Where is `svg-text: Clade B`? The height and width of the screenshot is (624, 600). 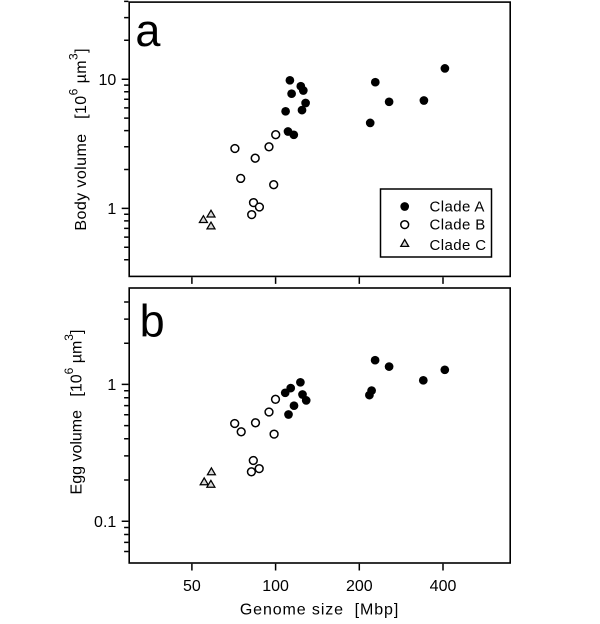 svg-text: Clade B is located at coordinates (458, 224).